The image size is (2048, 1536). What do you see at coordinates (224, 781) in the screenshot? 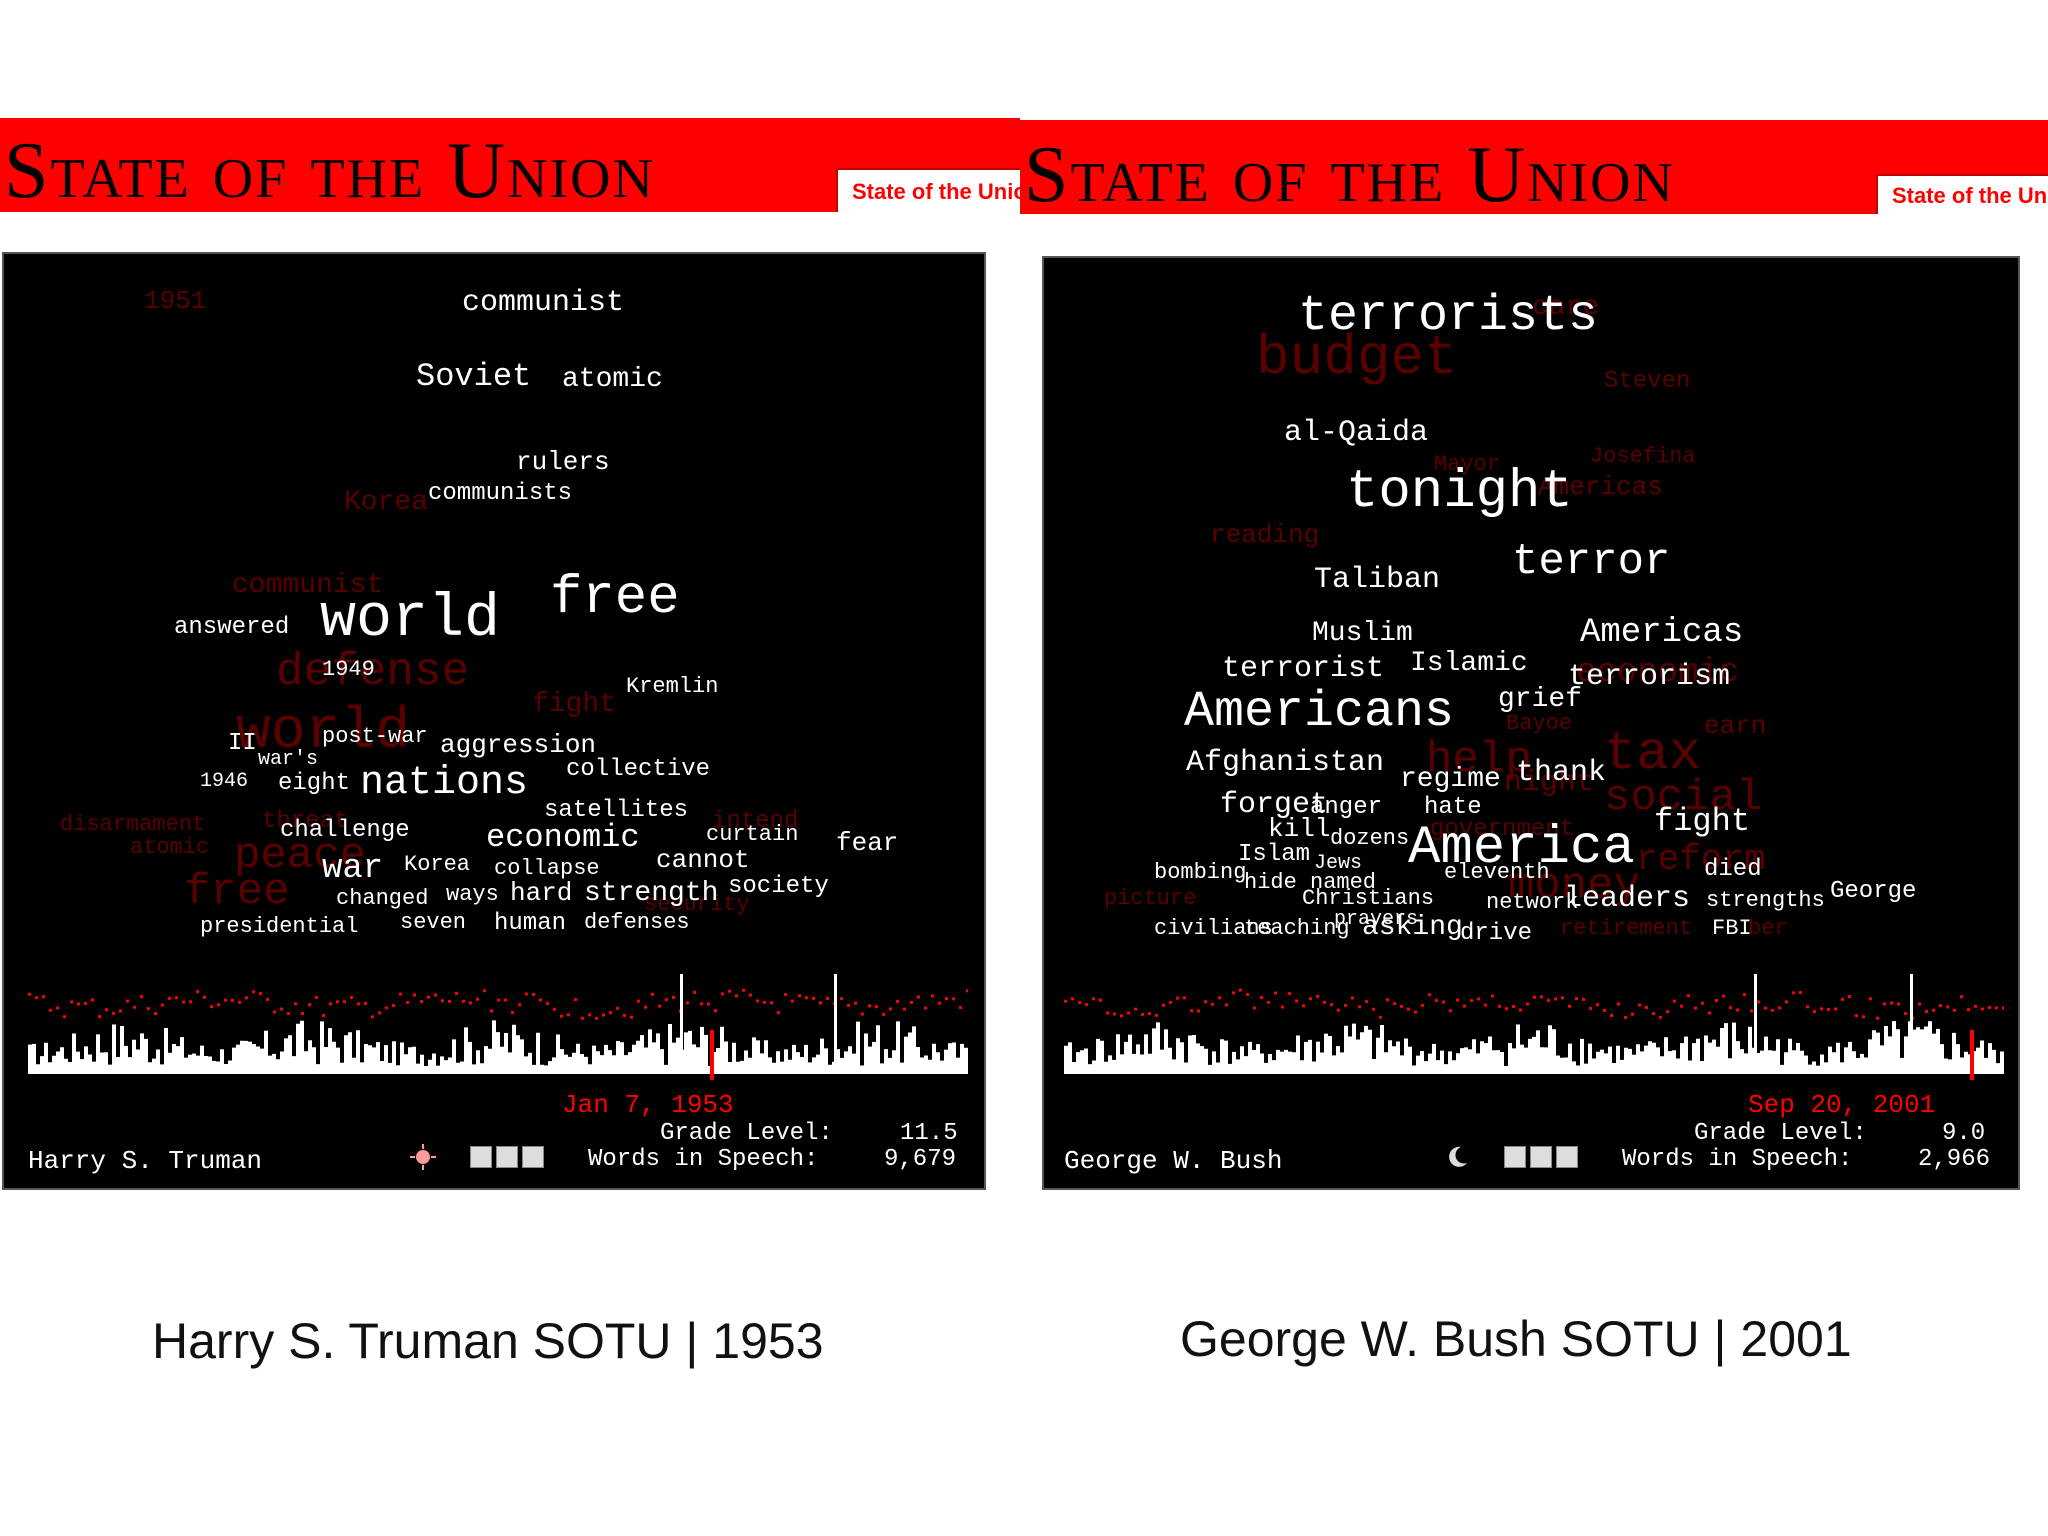
I see `cloud-word: 1946` at bounding box center [224, 781].